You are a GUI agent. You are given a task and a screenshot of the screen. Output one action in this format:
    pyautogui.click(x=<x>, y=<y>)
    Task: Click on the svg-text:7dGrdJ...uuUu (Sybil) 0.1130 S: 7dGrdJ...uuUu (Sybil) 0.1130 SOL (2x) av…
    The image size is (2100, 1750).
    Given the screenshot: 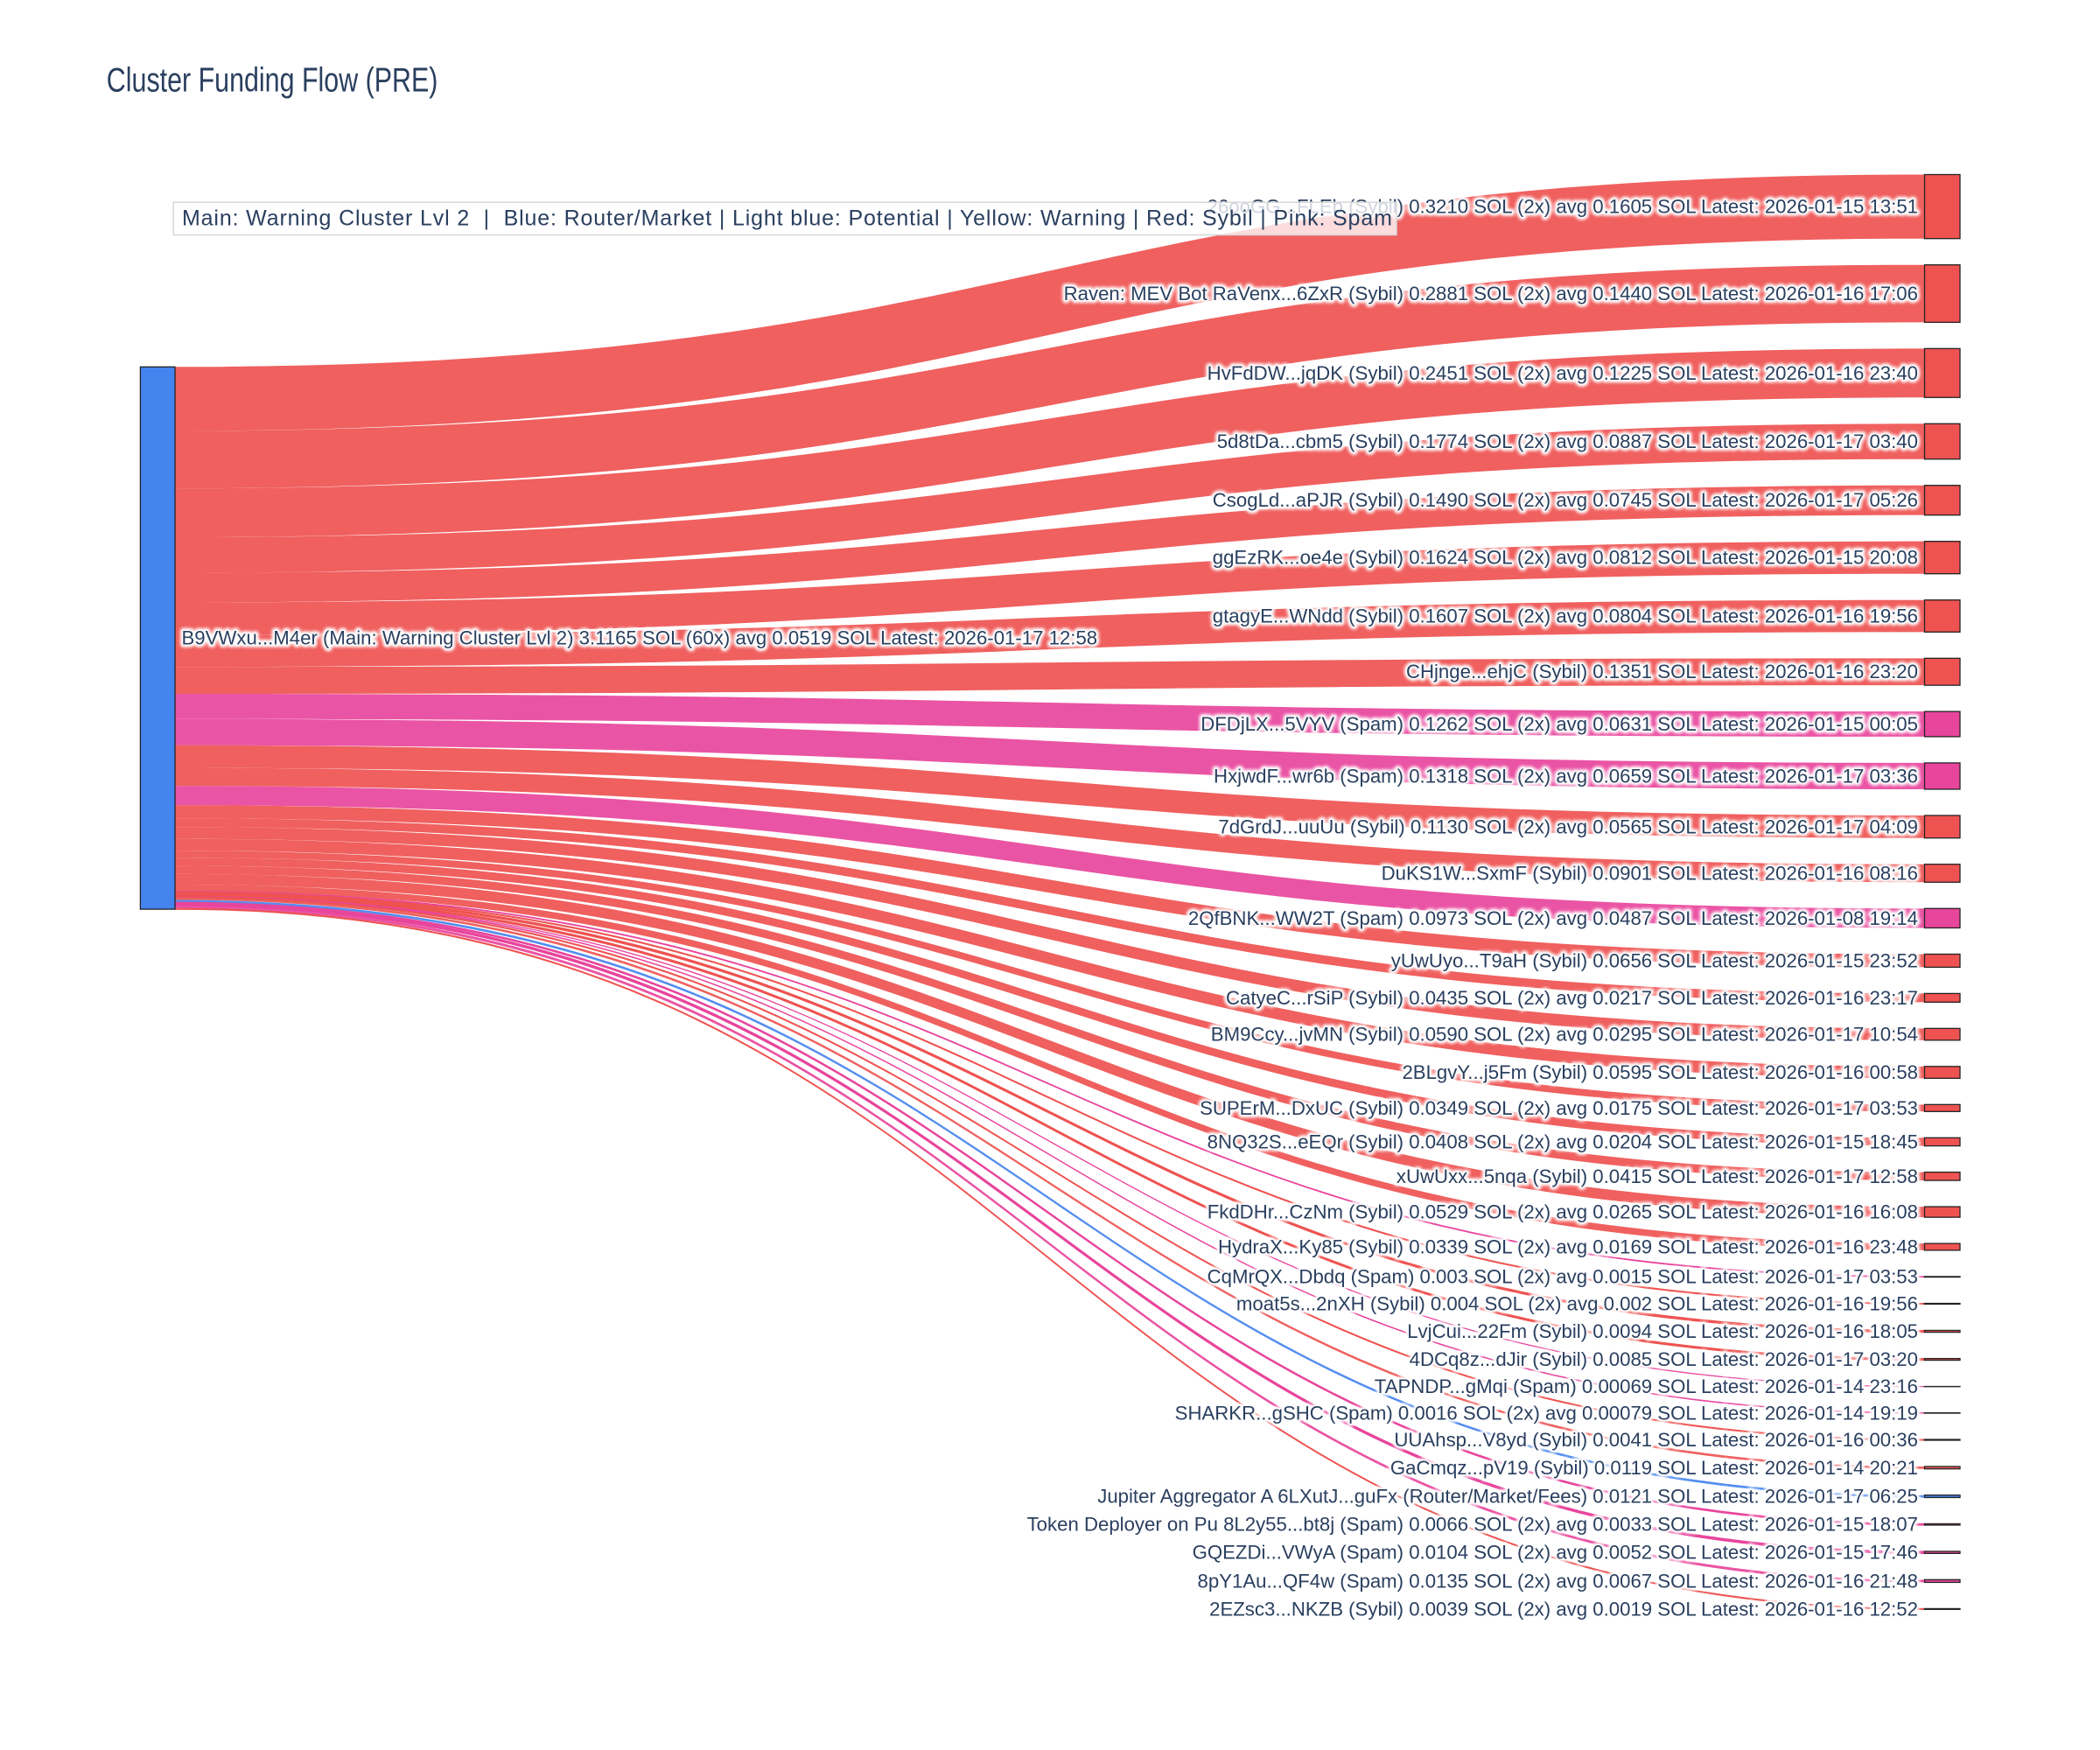 What is the action you would take?
    pyautogui.click(x=1568, y=826)
    